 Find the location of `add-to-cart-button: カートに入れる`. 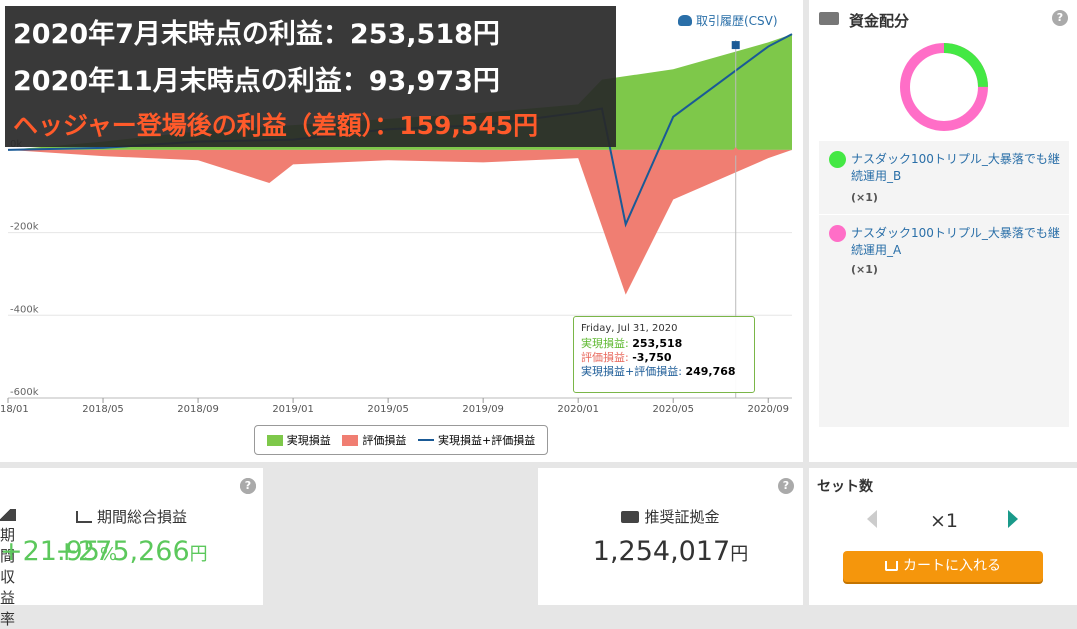

add-to-cart-button: カートに入れる is located at coordinates (943, 566).